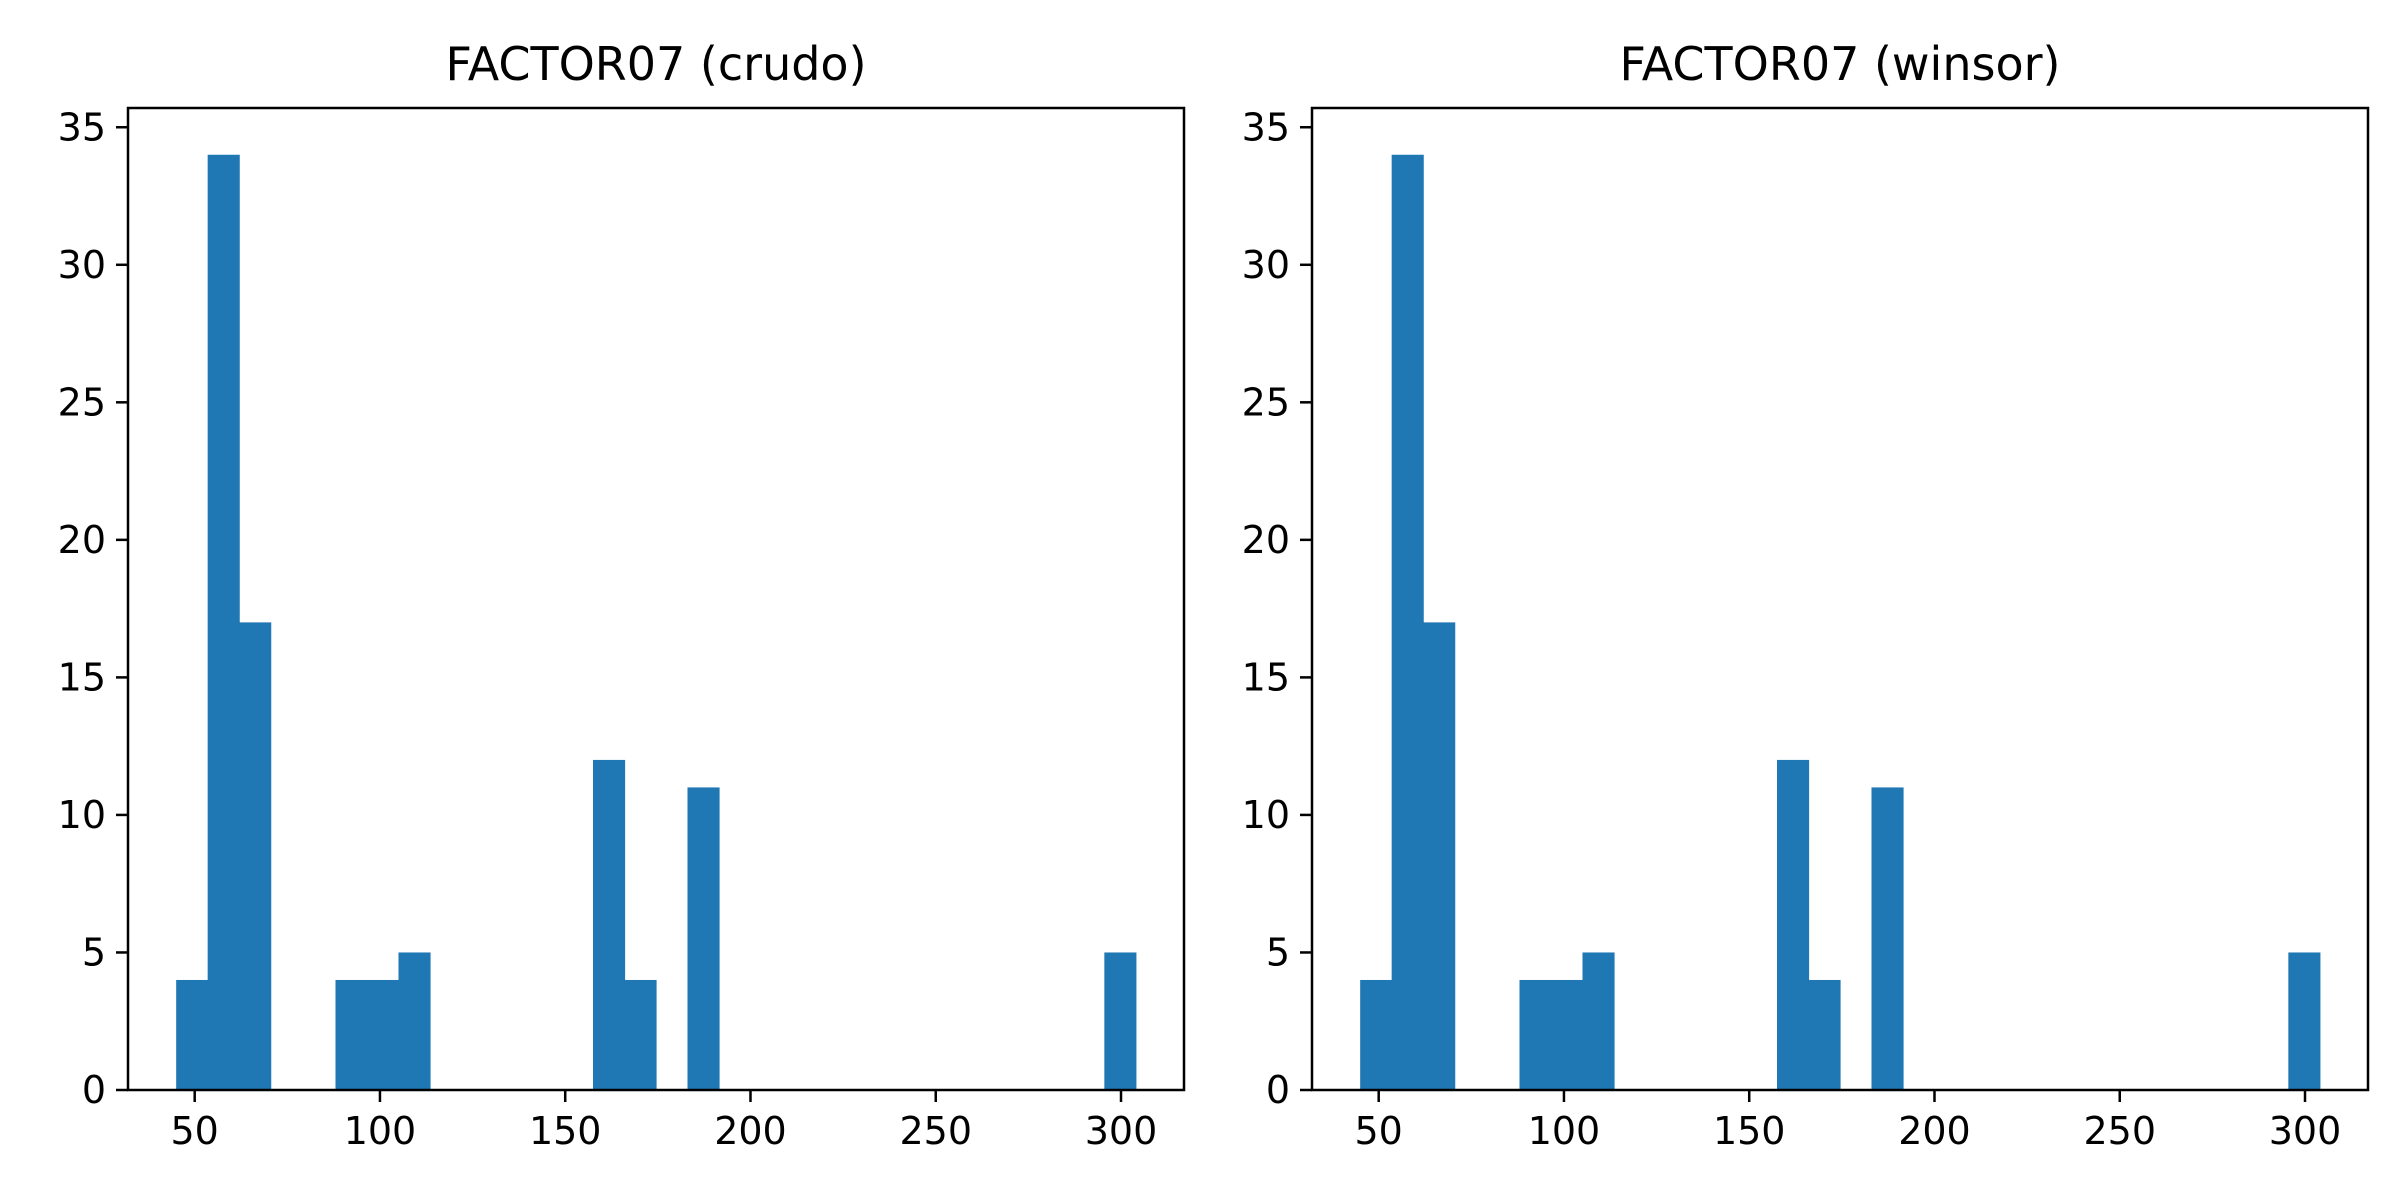  What do you see at coordinates (1840, 64) in the screenshot?
I see `chart-title-winsor: FACTOR07 (winsor)` at bounding box center [1840, 64].